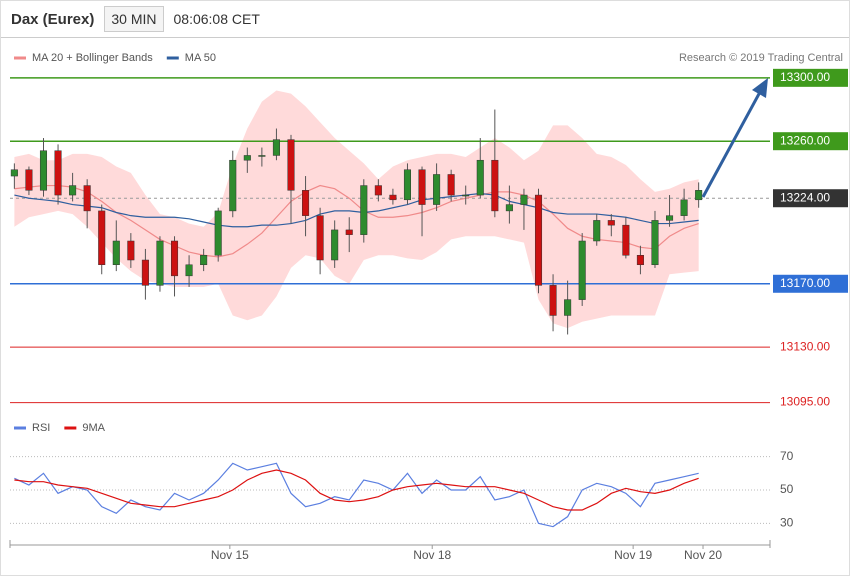 Image resolution: width=850 pixels, height=576 pixels. What do you see at coordinates (805, 140) in the screenshot?
I see `level-label: 13260.00` at bounding box center [805, 140].